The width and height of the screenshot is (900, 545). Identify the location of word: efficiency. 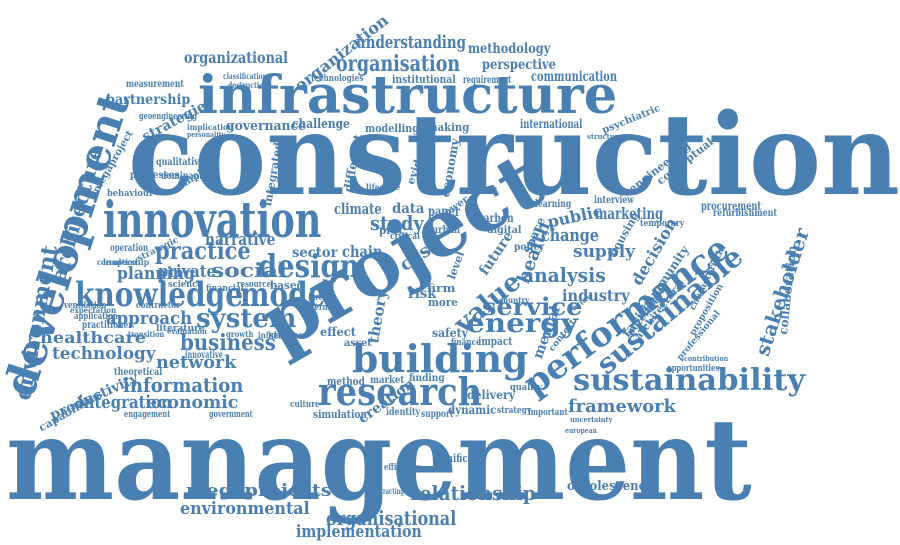
(402, 468).